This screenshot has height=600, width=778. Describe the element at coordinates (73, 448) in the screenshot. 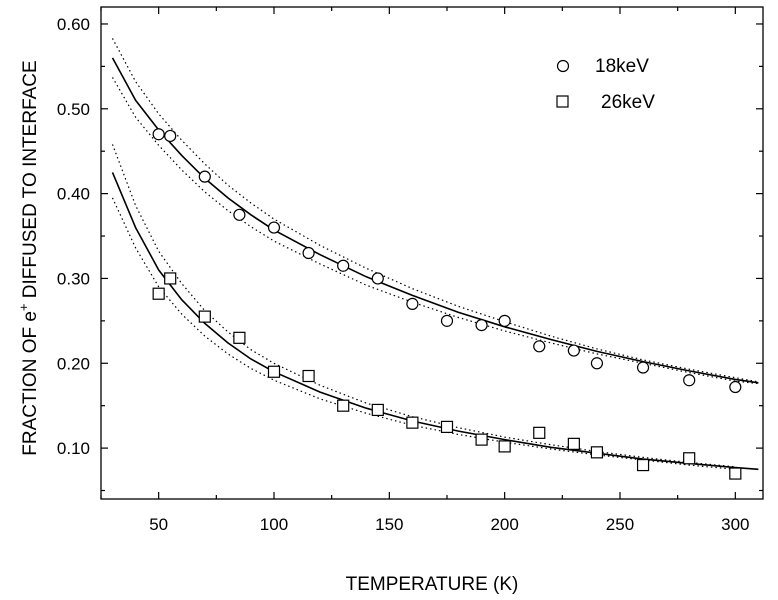

I see `y-tick-label: 0.10` at that location.